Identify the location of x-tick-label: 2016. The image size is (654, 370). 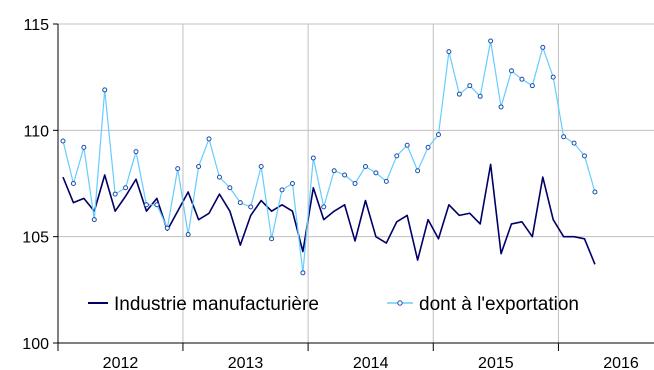
(621, 362).